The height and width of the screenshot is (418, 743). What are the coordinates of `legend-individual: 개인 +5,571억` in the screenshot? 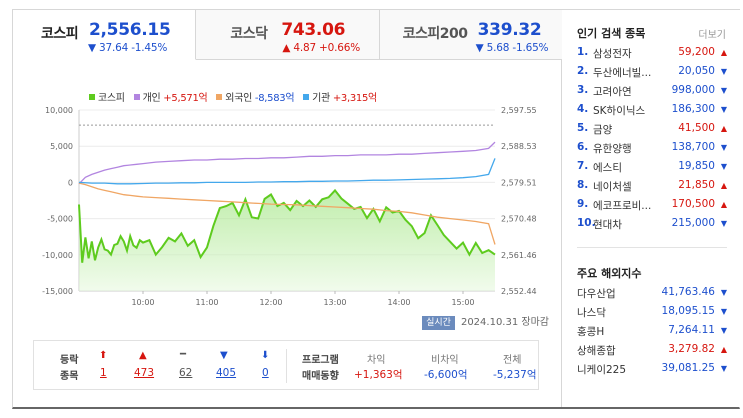 It's located at (170, 98).